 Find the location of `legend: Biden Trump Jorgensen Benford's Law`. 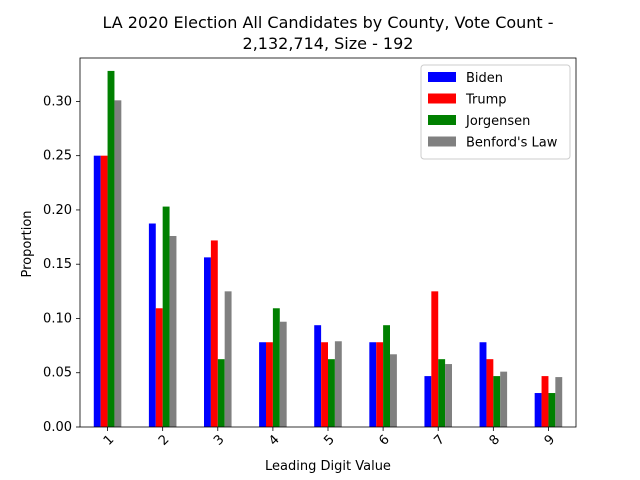

legend: Biden Trump Jorgensen Benford's Law is located at coordinates (495, 112).